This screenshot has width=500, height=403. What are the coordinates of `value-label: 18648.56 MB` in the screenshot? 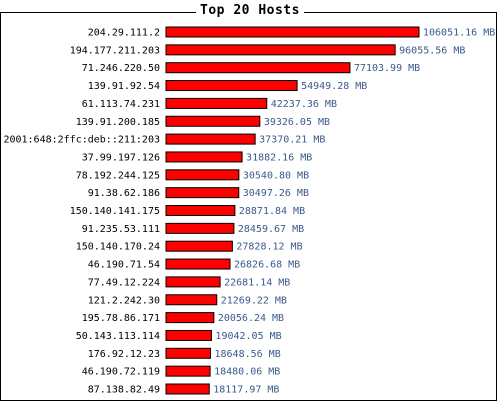 It's located at (247, 354).